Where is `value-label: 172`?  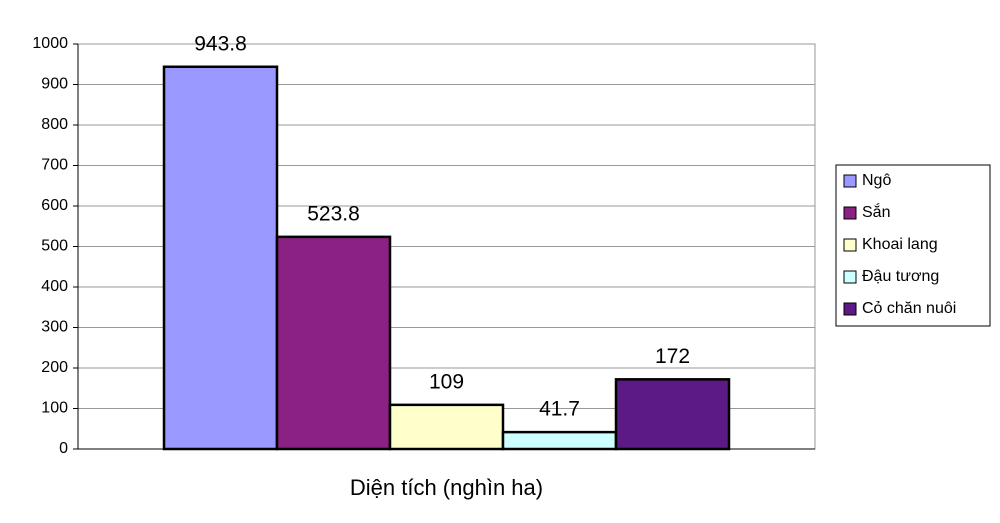
value-label: 172 is located at coordinates (672, 356).